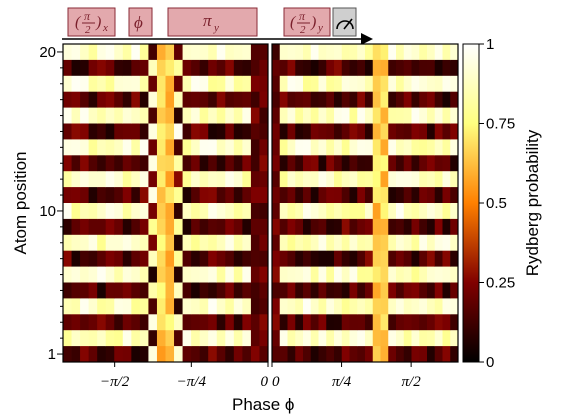  I want to click on x-tick-label: π/2, so click(412, 382).